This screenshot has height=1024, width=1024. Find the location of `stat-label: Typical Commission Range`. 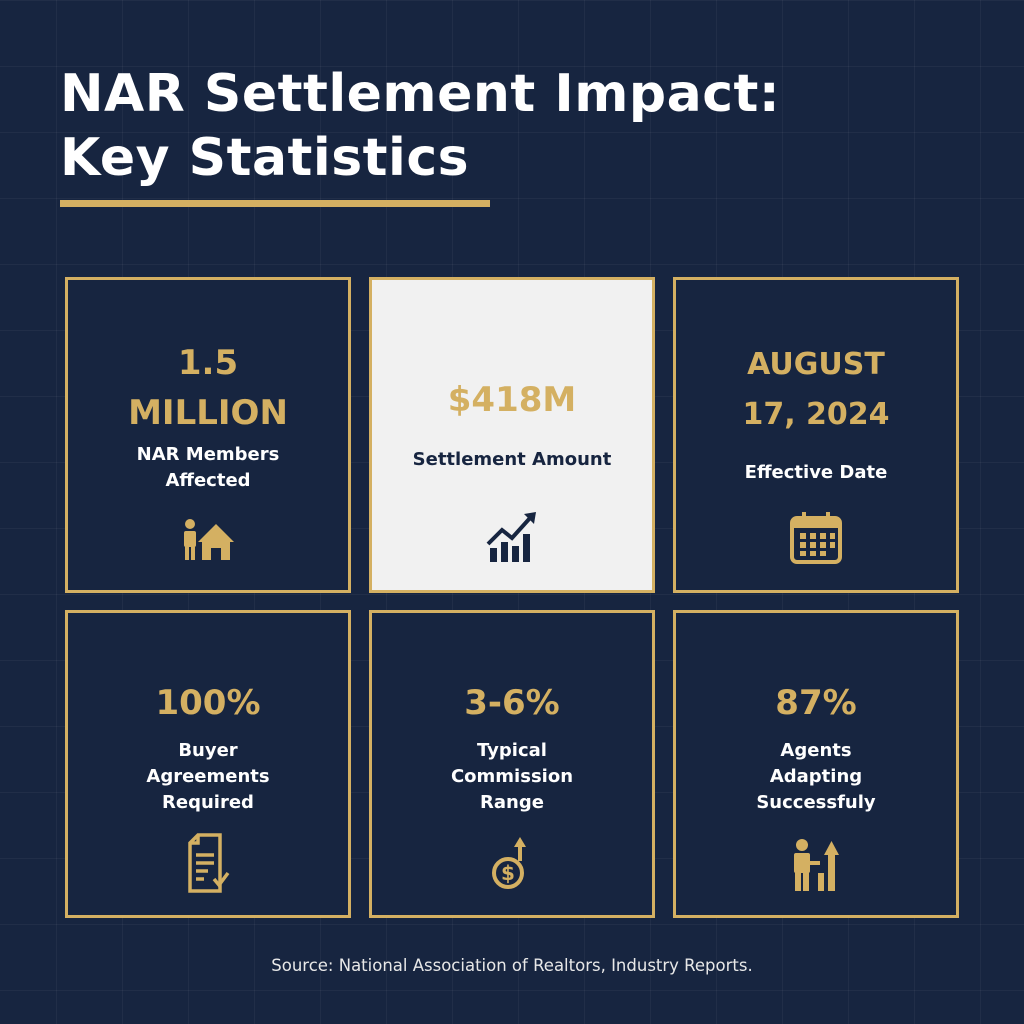

stat-label: Typical Commission Range is located at coordinates (512, 776).